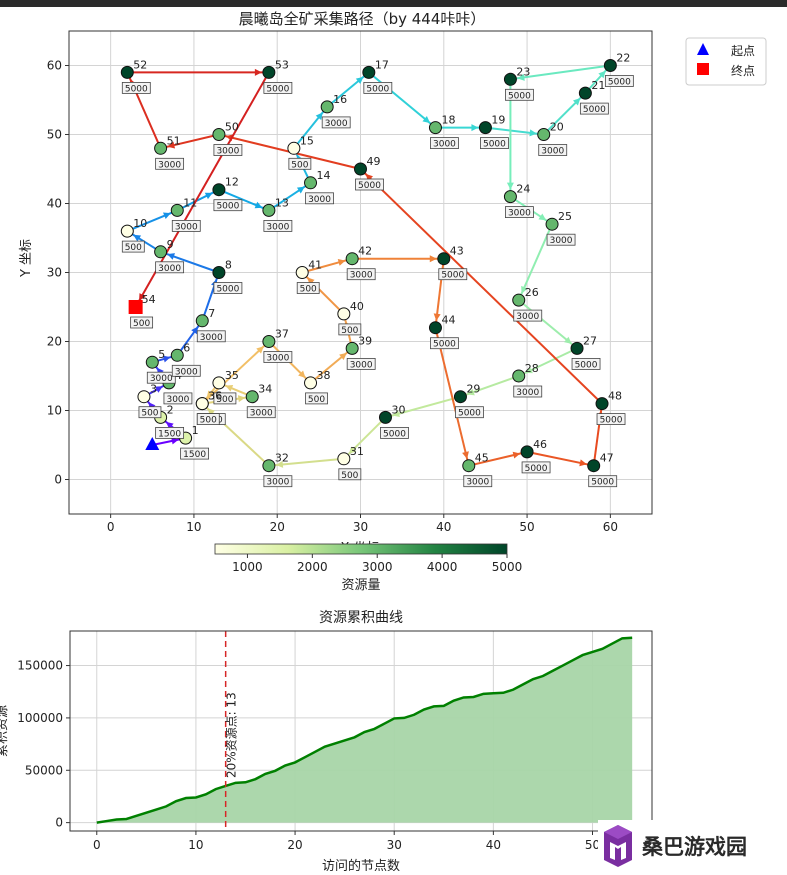 This screenshot has height=875, width=787. I want to click on y-tick-label: 20, so click(54, 342).